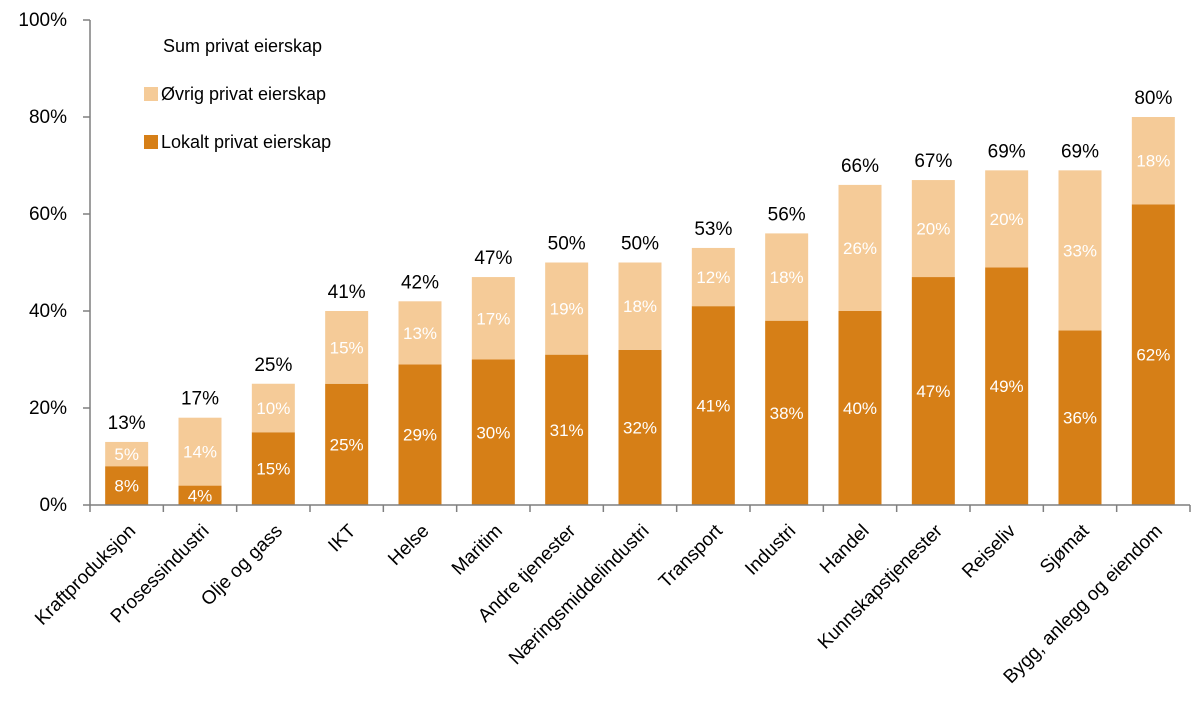 This screenshot has height=710, width=1200. I want to click on bar-local-label: 36%, so click(1080, 418).